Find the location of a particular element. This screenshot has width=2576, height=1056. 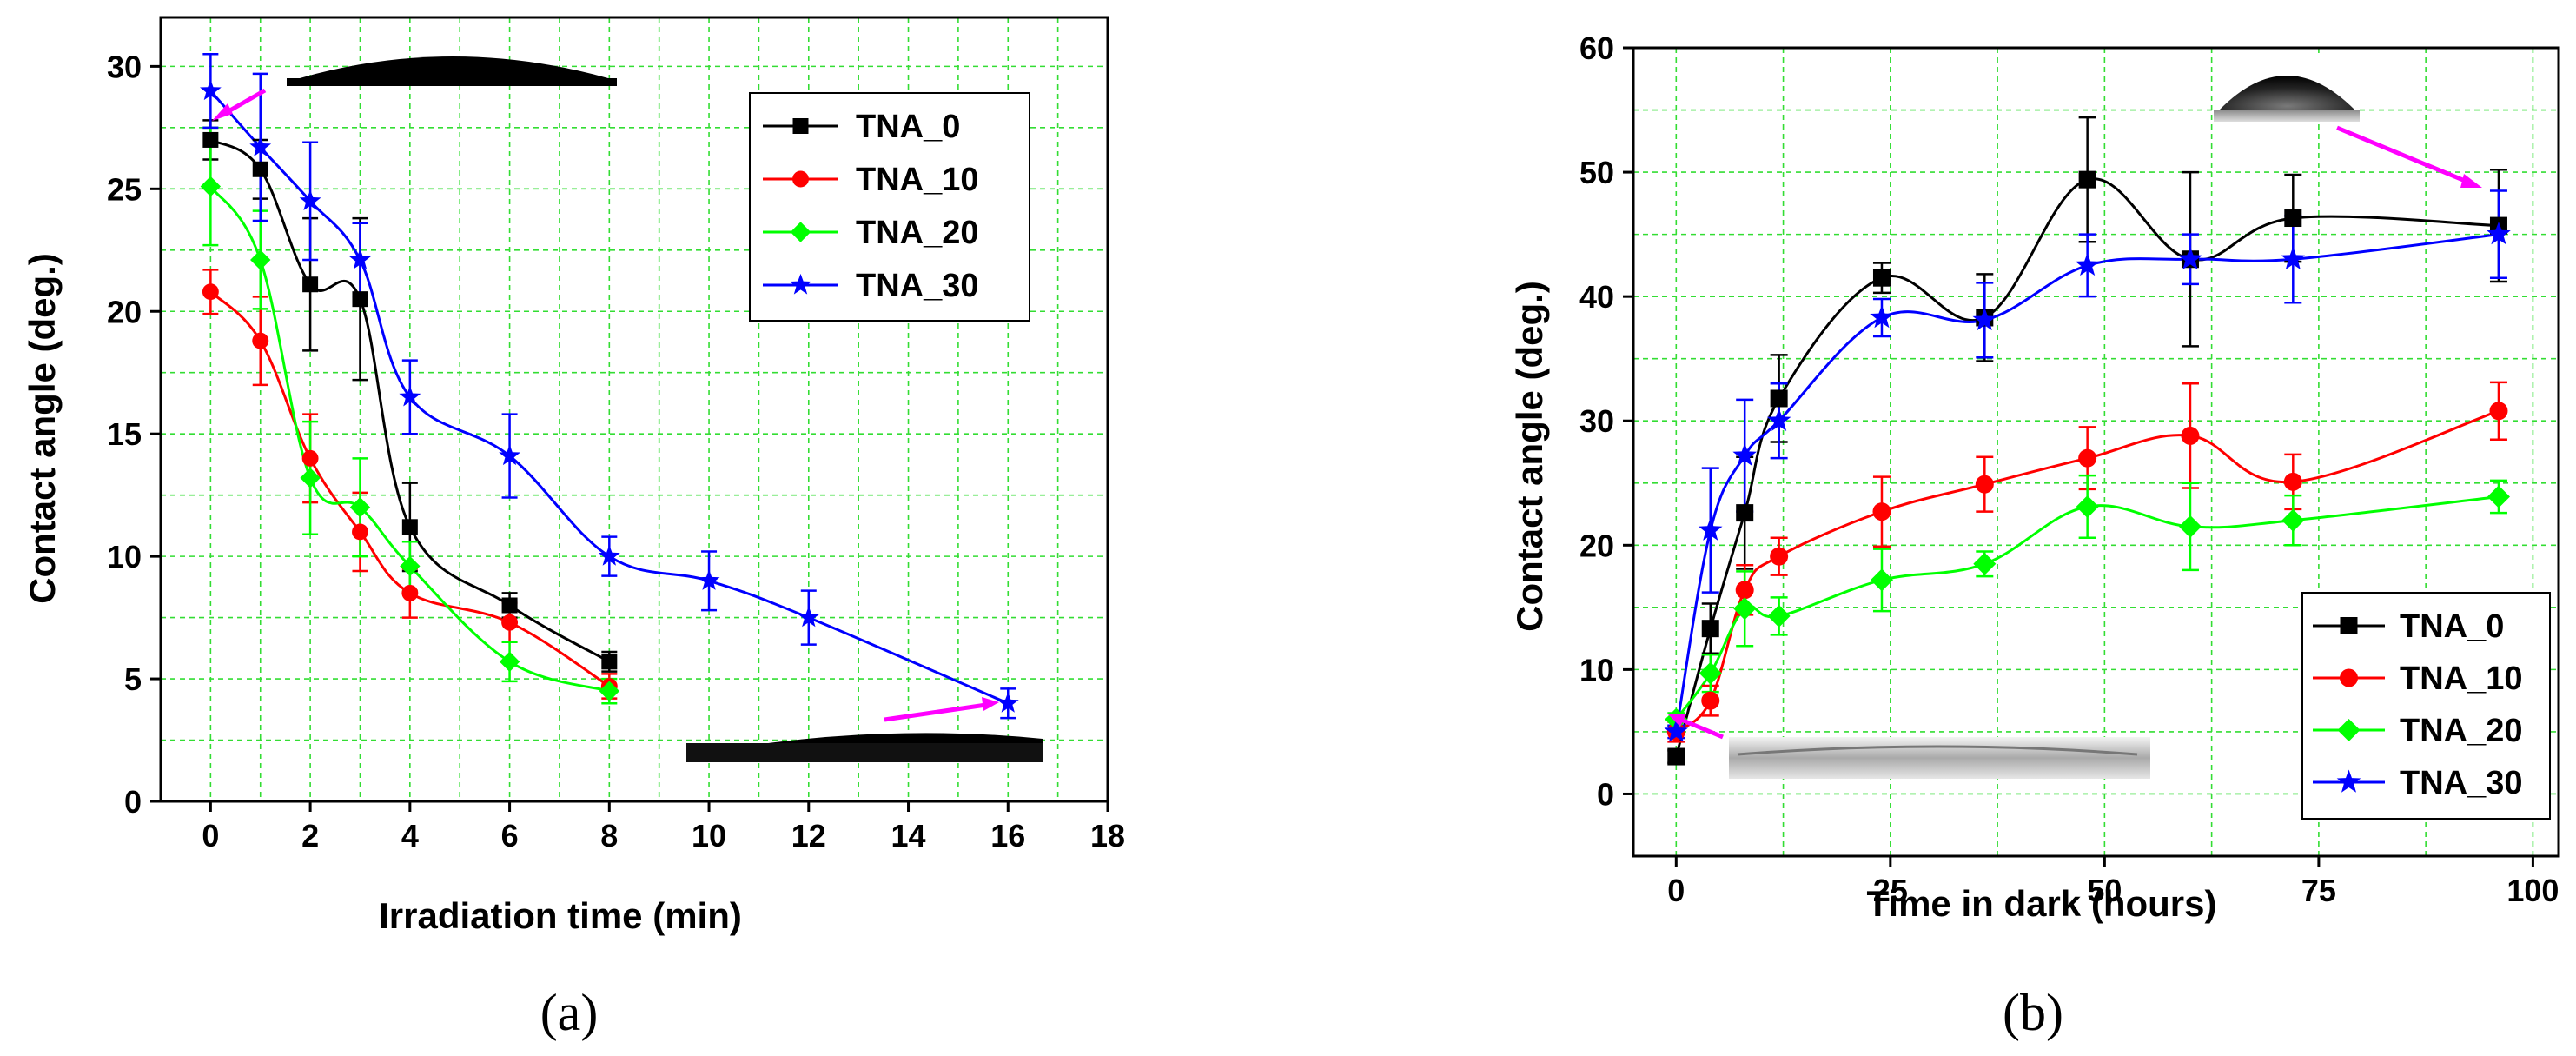

panel-a-x-tick-label: 0 is located at coordinates (210, 836).